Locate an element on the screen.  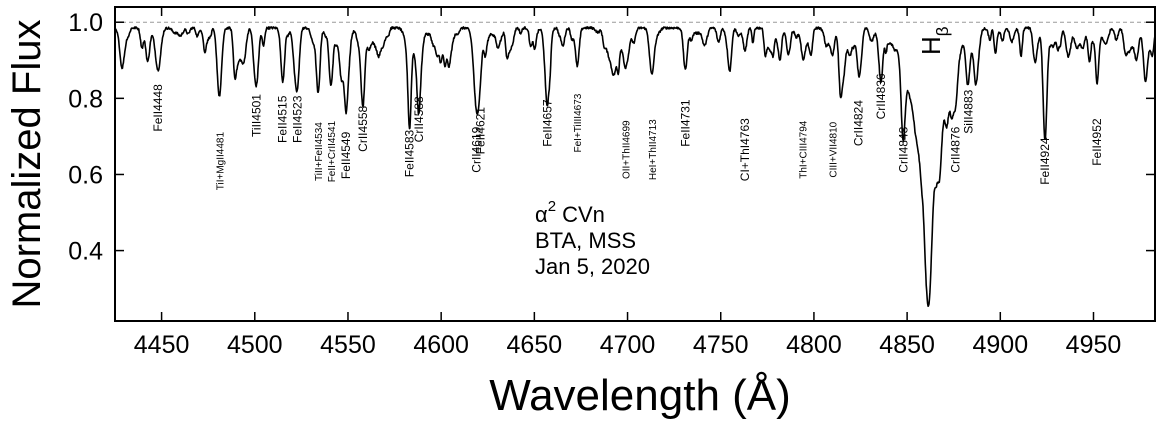
line-id-label: FeII4549 is located at coordinates (346, 155).